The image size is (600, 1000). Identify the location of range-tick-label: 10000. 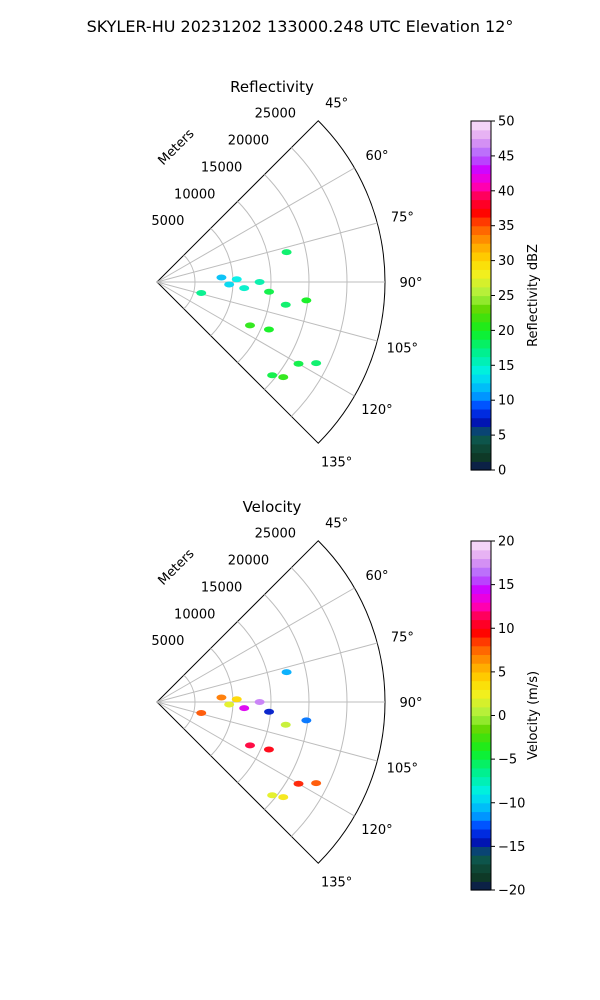
(194, 614).